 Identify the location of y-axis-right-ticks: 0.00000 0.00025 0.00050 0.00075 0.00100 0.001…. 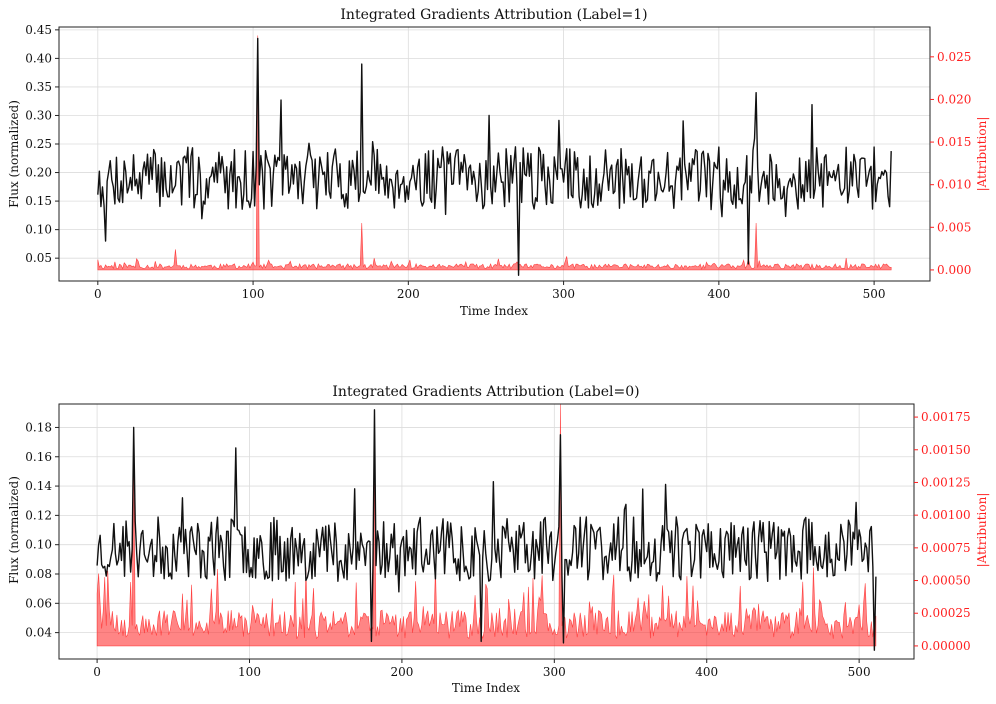
(942, 531).